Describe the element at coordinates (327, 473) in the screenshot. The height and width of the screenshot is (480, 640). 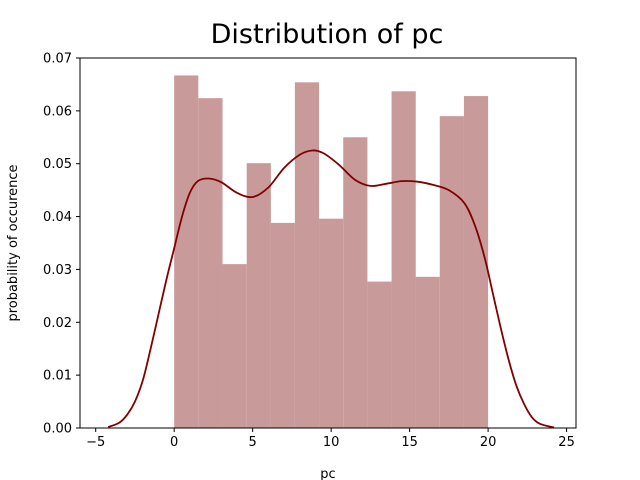
I see `x-axis-label: pc` at that location.